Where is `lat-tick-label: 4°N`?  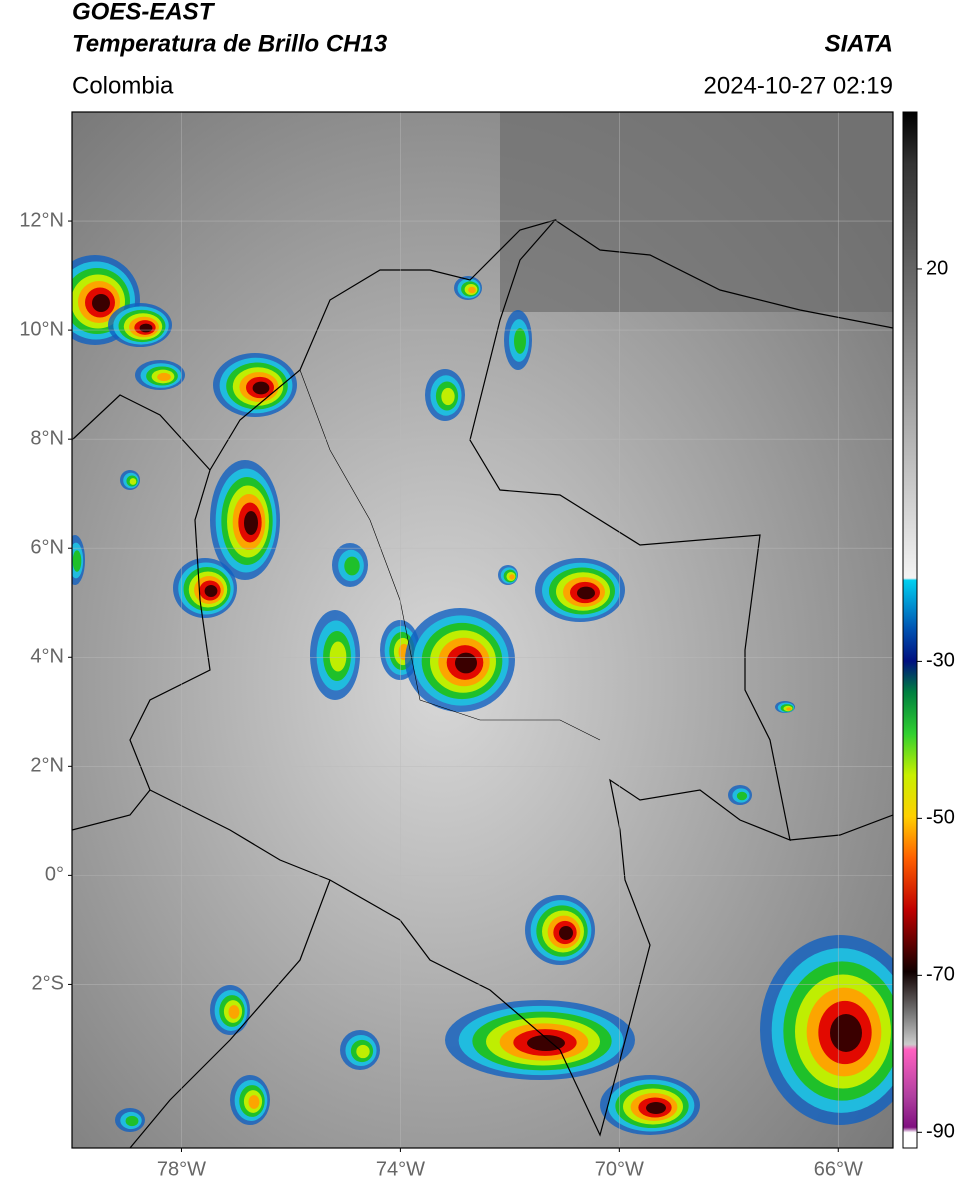 lat-tick-label: 4°N is located at coordinates (47, 657).